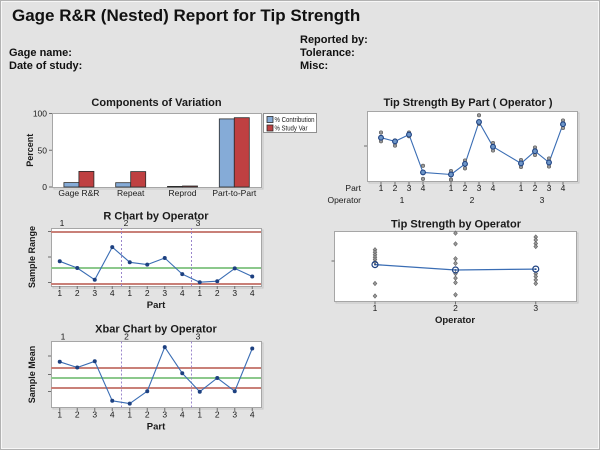 Image resolution: width=600 pixels, height=450 pixels. I want to click on svg-text: % Study Var, so click(292, 129).